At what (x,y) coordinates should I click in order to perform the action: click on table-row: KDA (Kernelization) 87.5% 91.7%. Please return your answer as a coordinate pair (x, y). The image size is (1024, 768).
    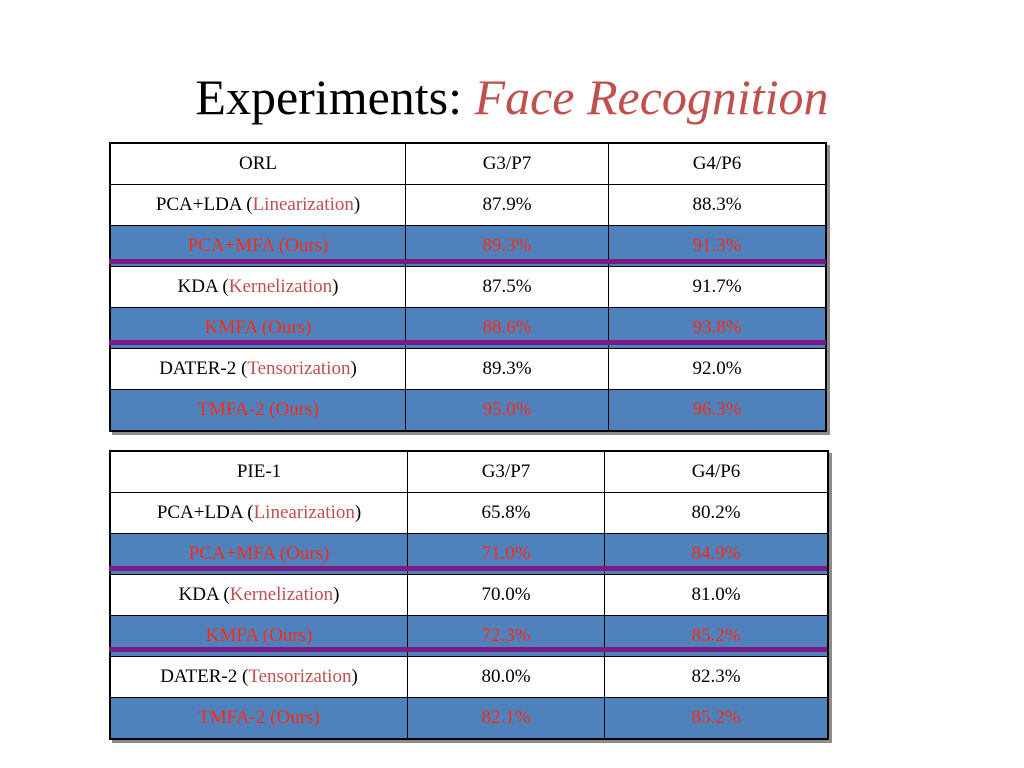
    Looking at the image, I should click on (468, 287).